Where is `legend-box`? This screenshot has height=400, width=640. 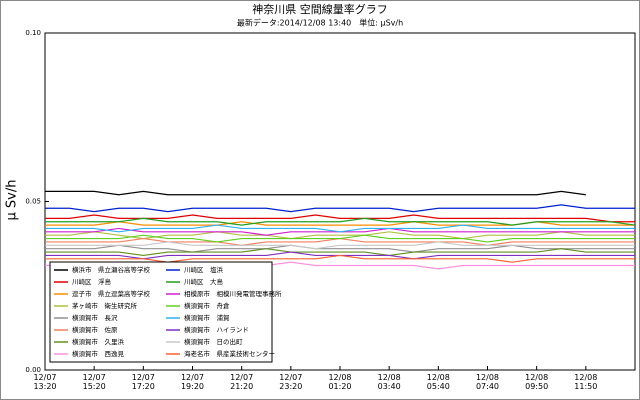
legend-box is located at coordinates (161, 312).